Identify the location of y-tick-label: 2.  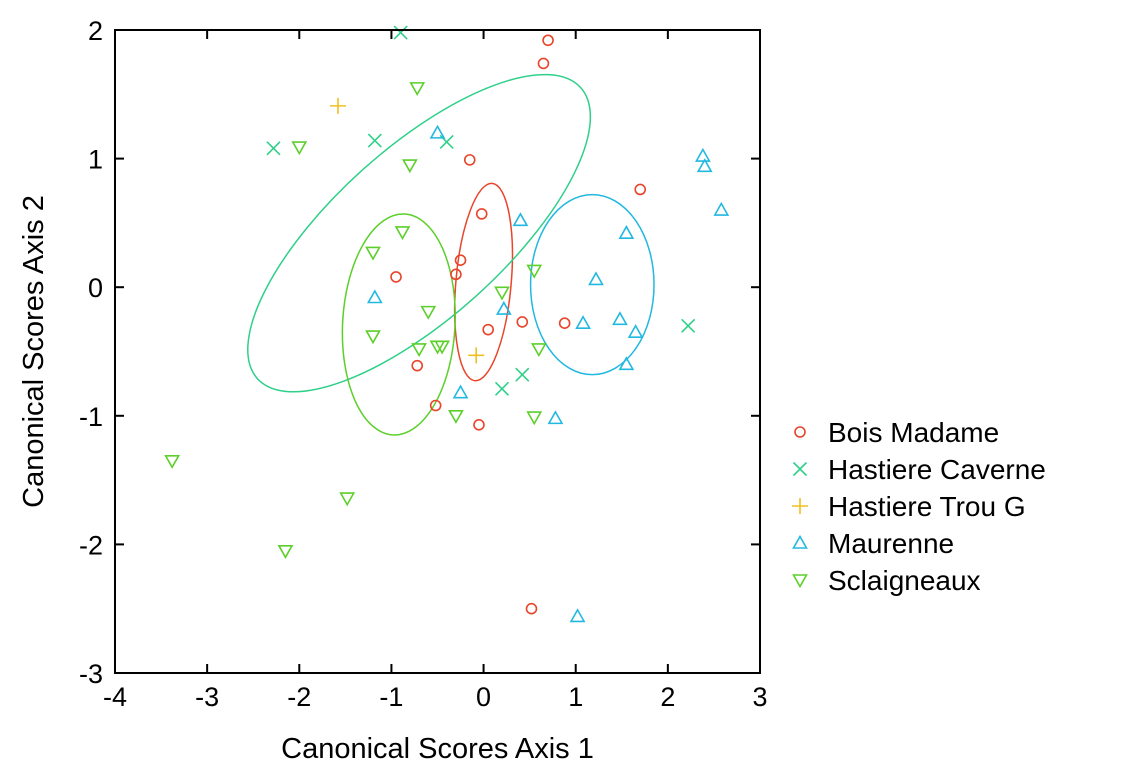
(95, 31).